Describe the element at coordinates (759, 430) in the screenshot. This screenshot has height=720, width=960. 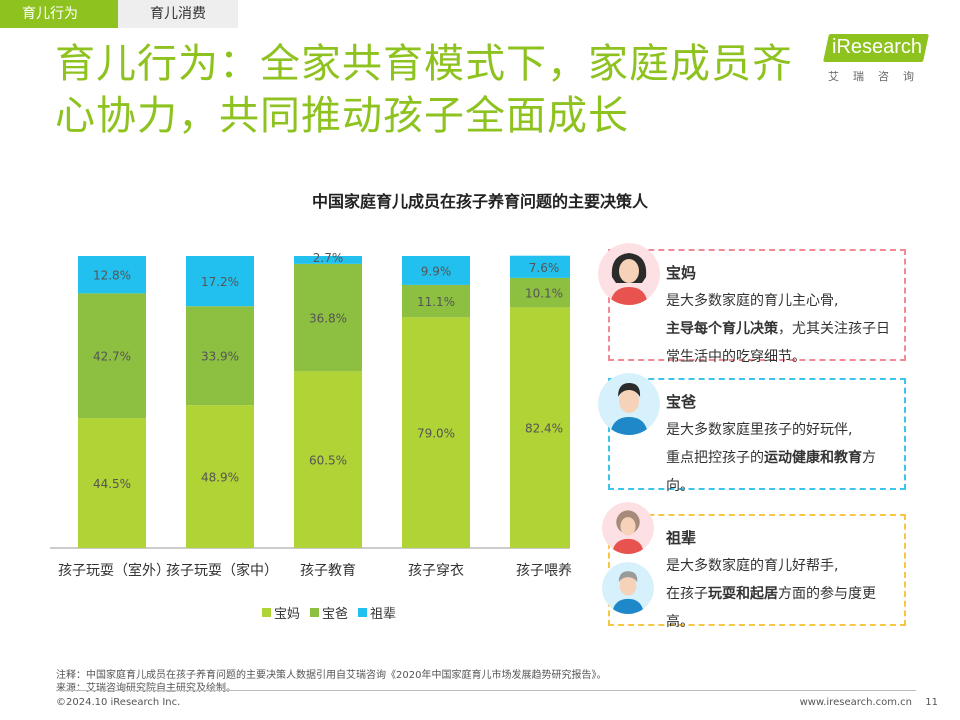
I see `card-dad-line1: 是大多数家庭里孩子的好玩伴,` at that location.